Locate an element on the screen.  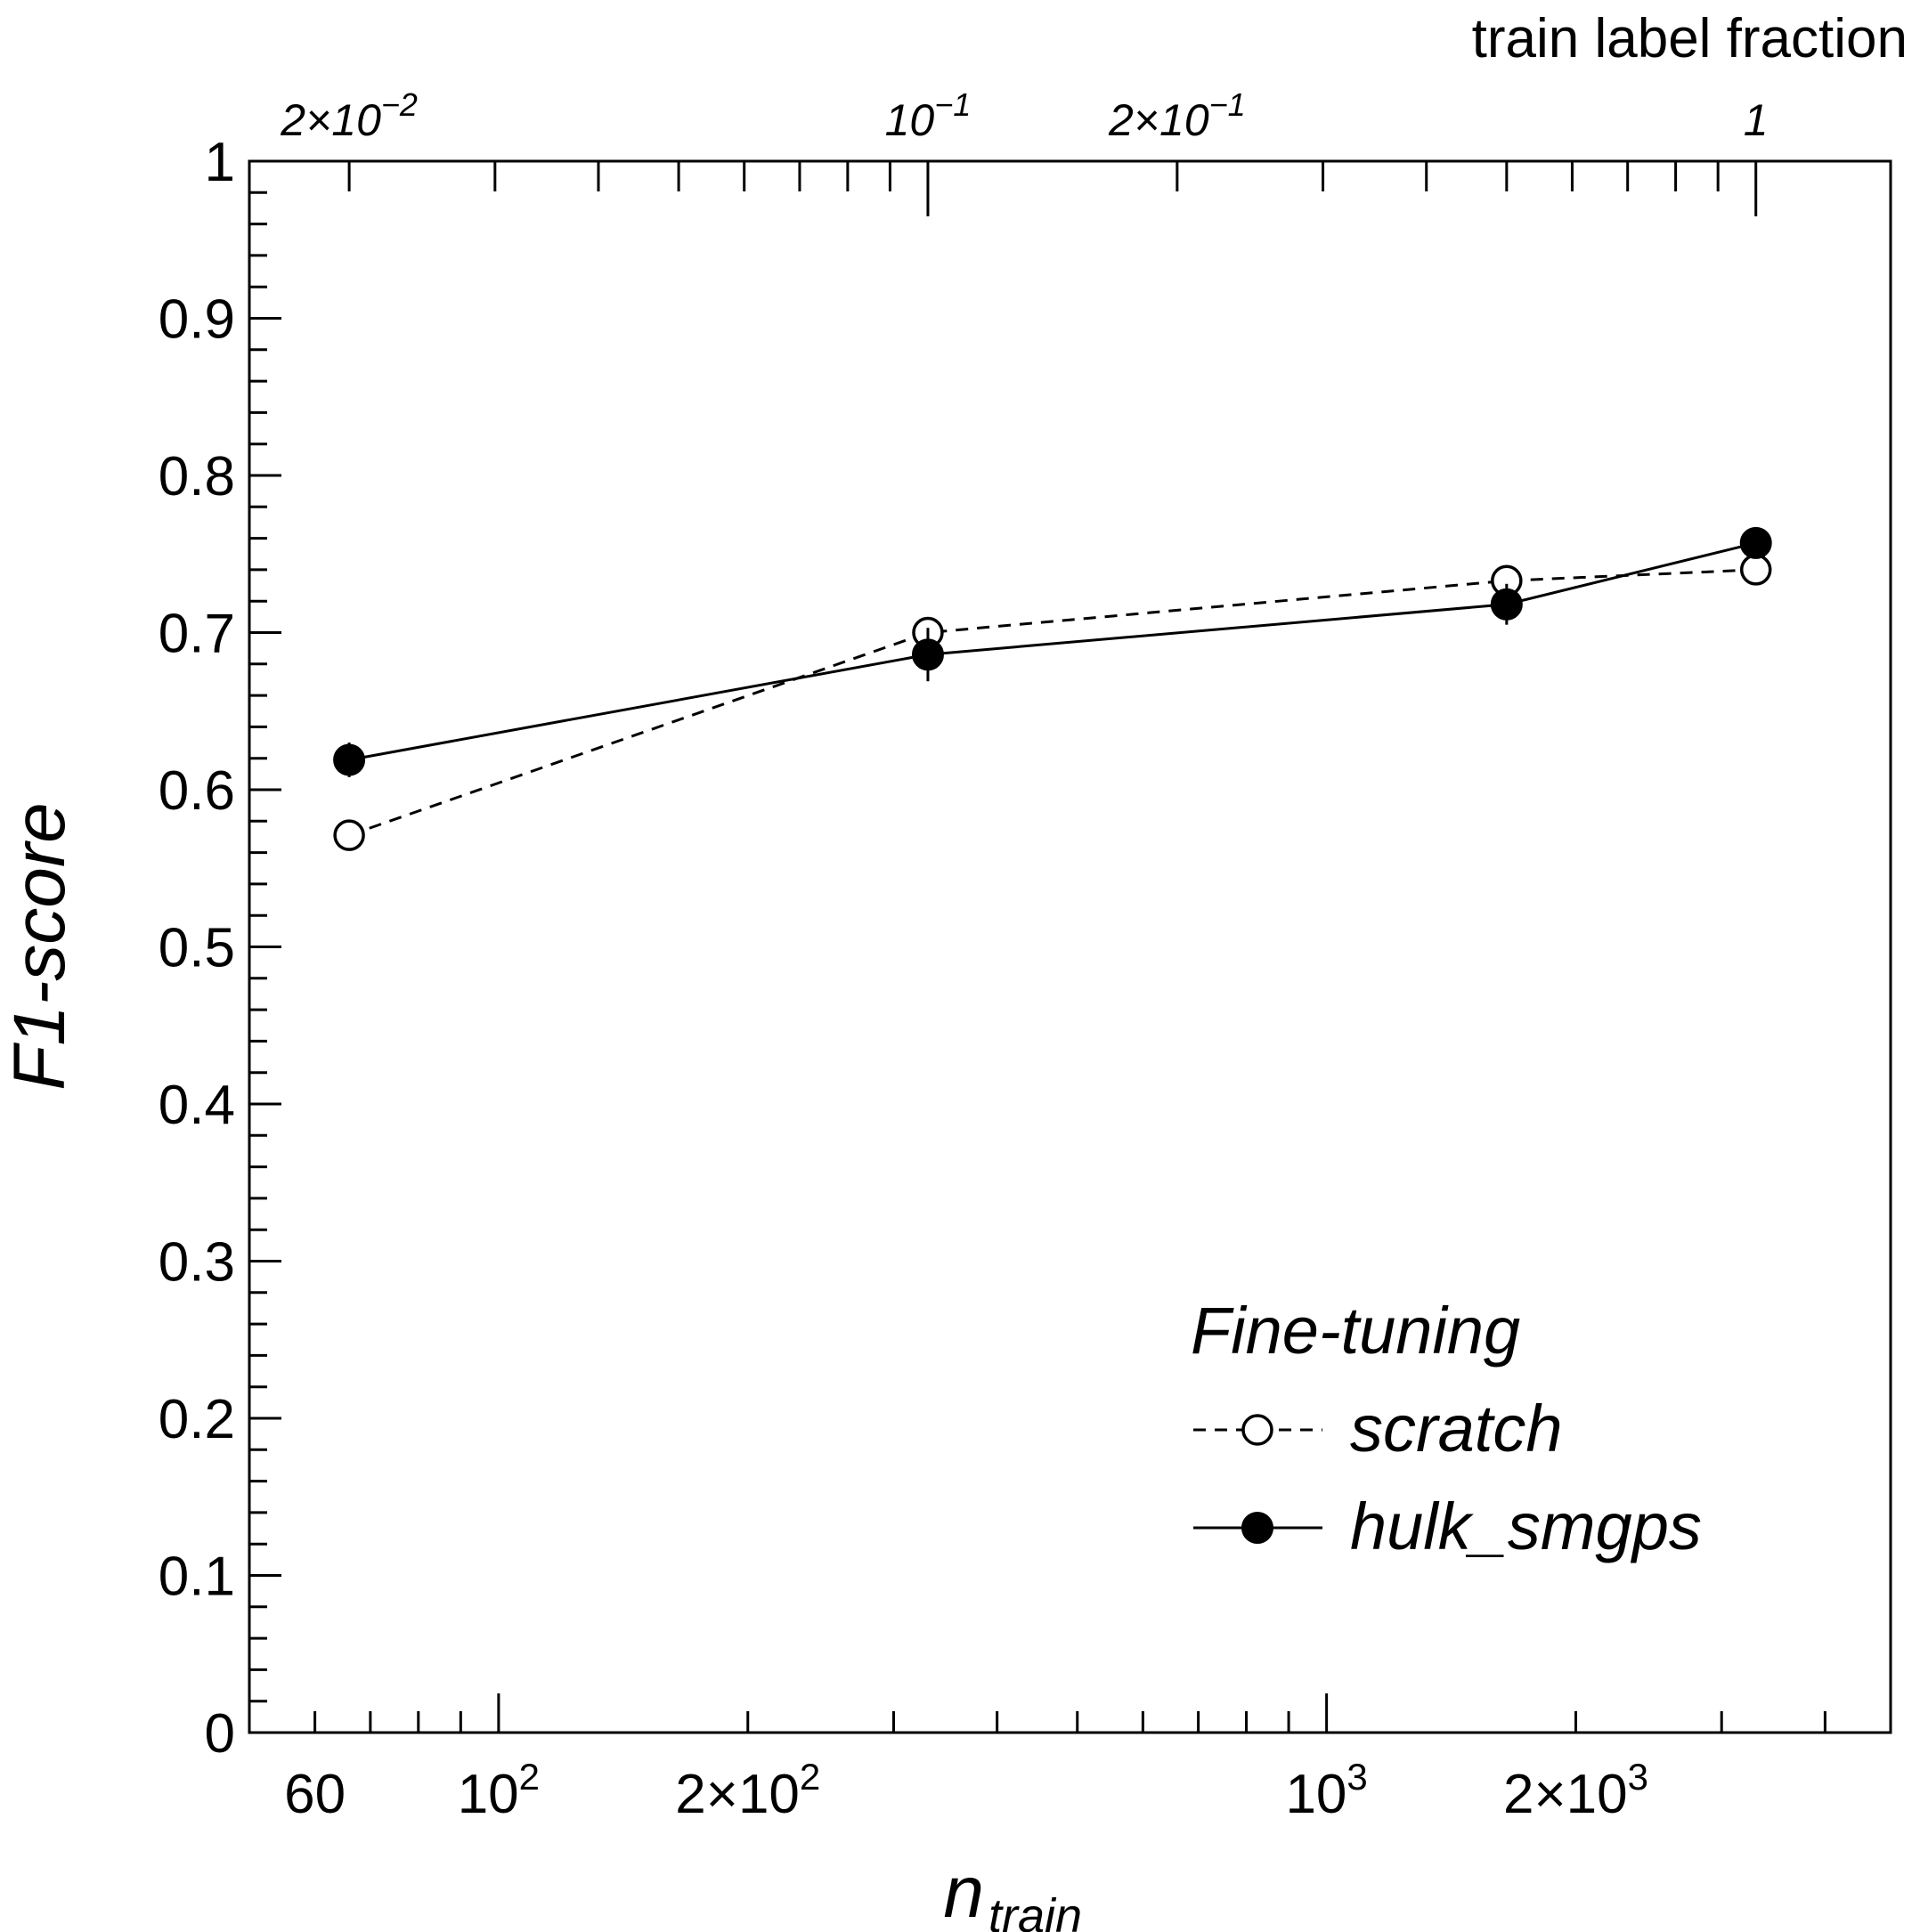
y-axis-title: F1-score is located at coordinates (40, 947).